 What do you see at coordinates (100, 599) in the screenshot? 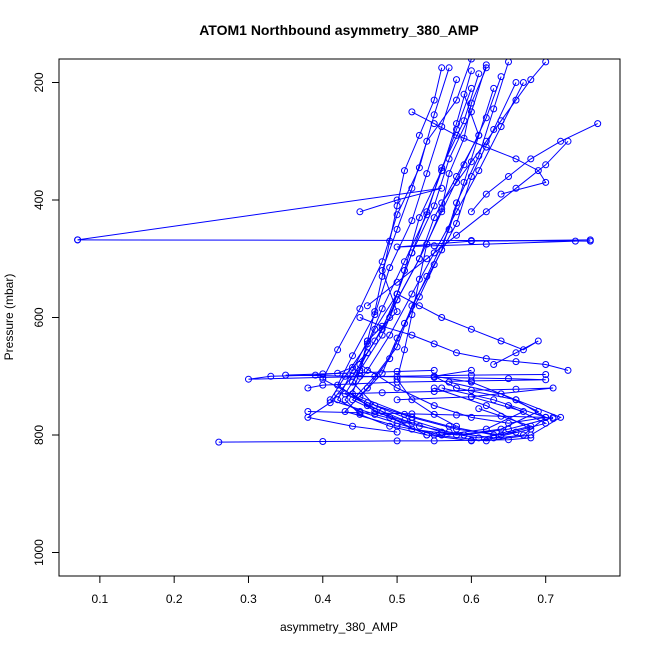
I see `x-tick-label: 0.1` at bounding box center [100, 599].